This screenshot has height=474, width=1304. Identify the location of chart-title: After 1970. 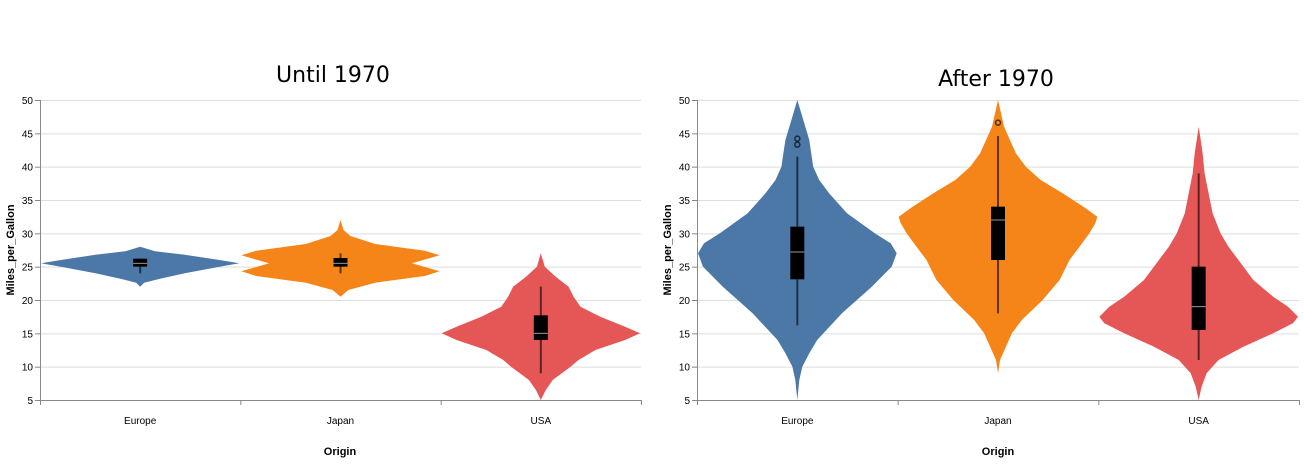
(996, 79).